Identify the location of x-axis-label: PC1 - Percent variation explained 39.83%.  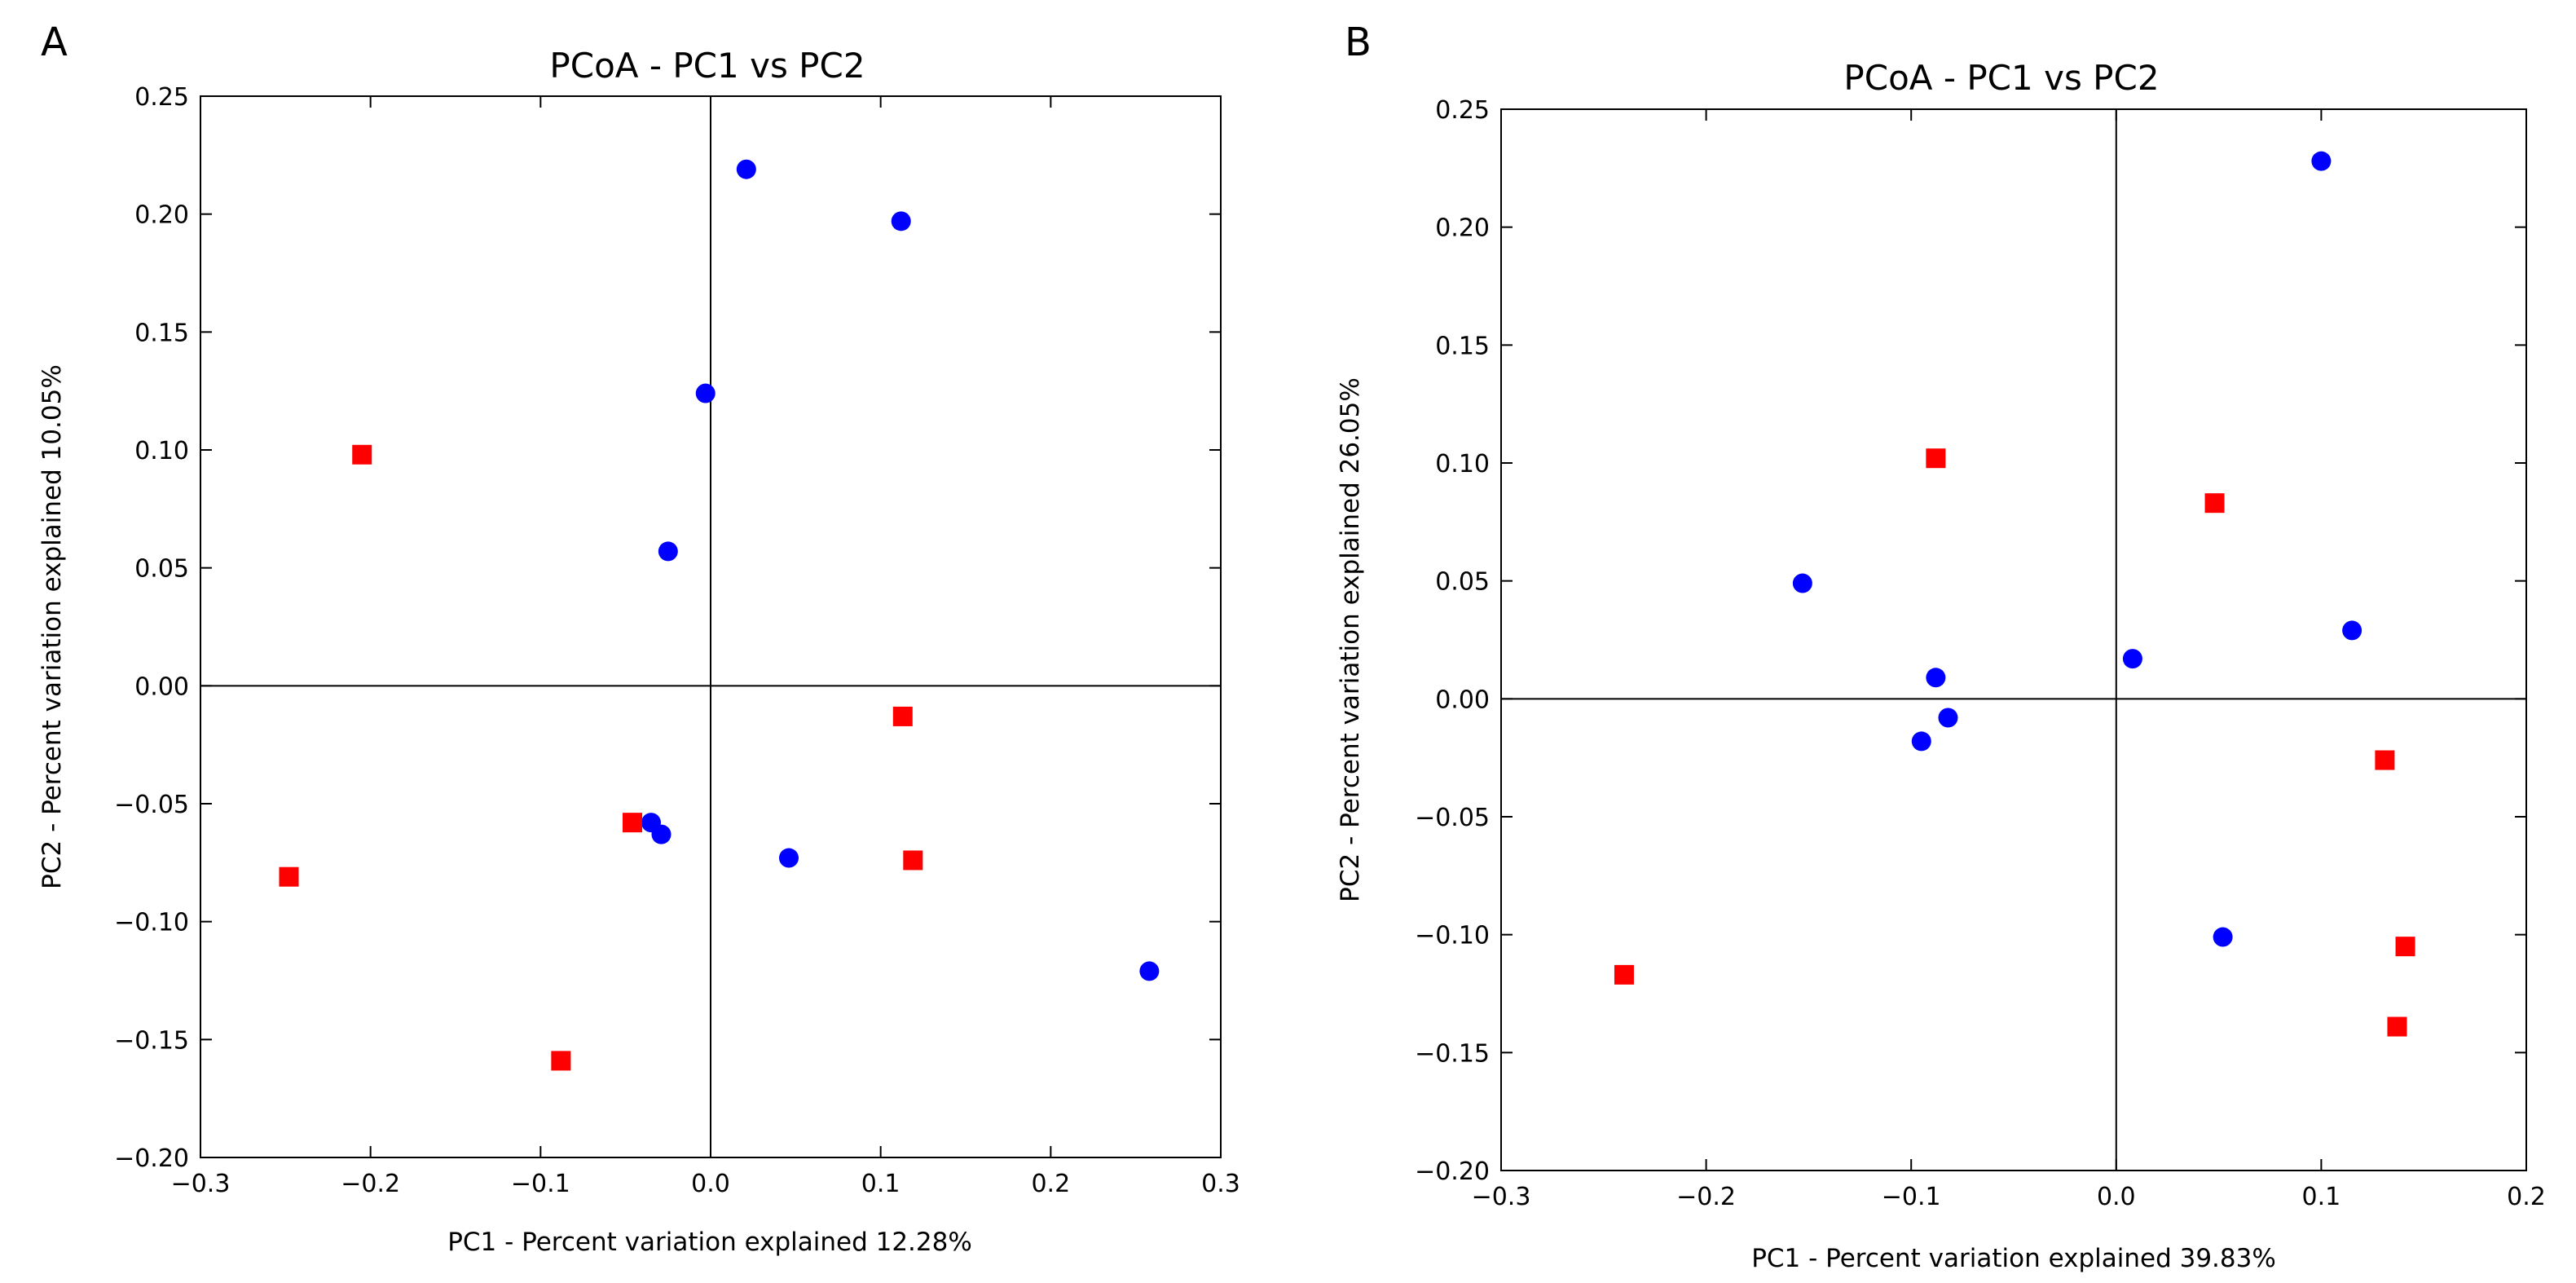
(2013, 1258).